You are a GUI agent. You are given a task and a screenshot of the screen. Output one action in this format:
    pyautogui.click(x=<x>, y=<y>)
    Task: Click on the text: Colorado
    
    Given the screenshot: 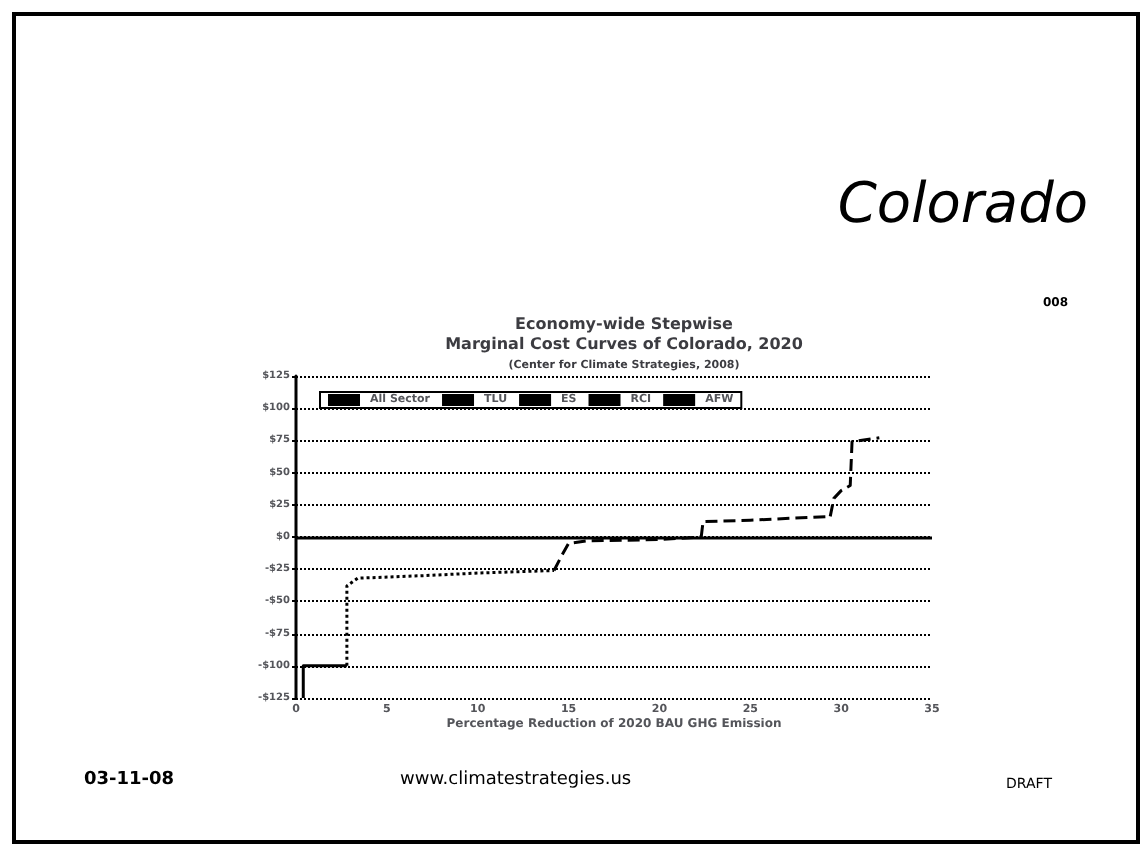 What is the action you would take?
    pyautogui.click(x=962, y=203)
    